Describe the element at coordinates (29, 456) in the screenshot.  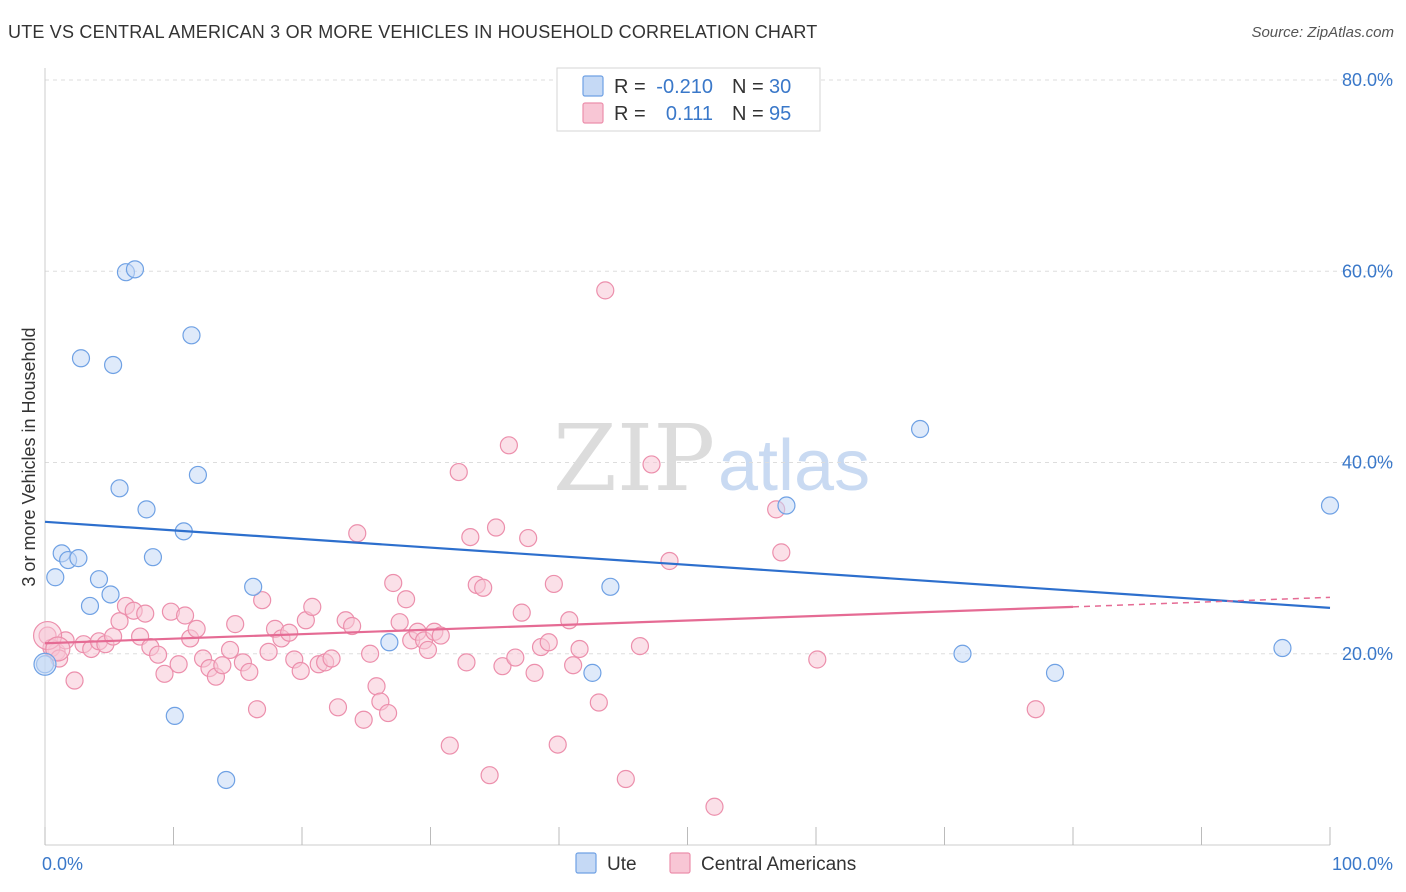
I see `y-axis-label: 3 or more Vehicles in Household` at that location.